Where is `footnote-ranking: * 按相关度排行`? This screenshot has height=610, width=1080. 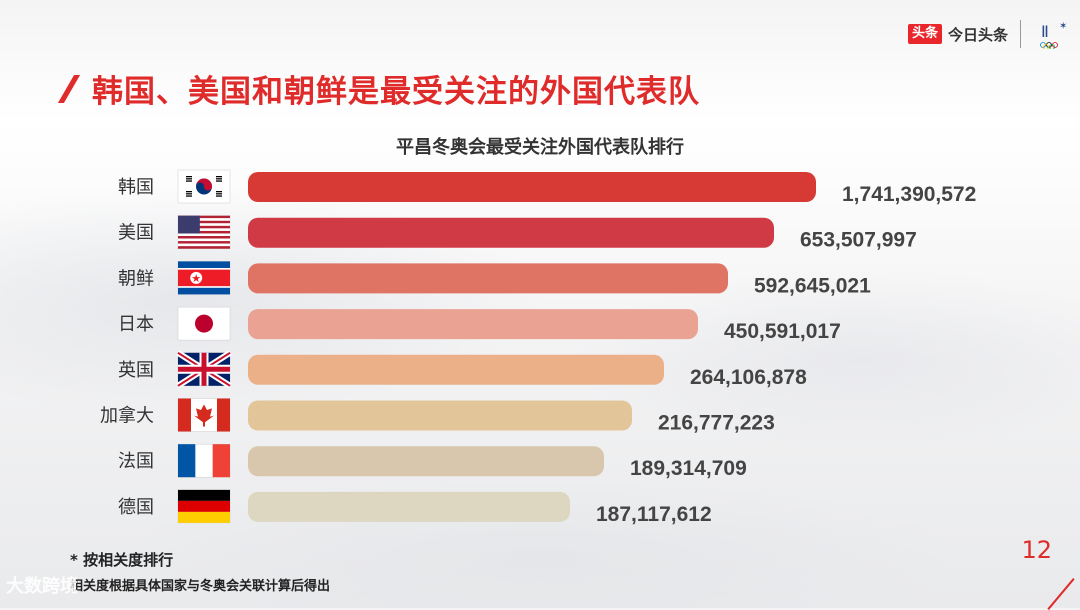 footnote-ranking: * 按相关度排行 is located at coordinates (122, 560).